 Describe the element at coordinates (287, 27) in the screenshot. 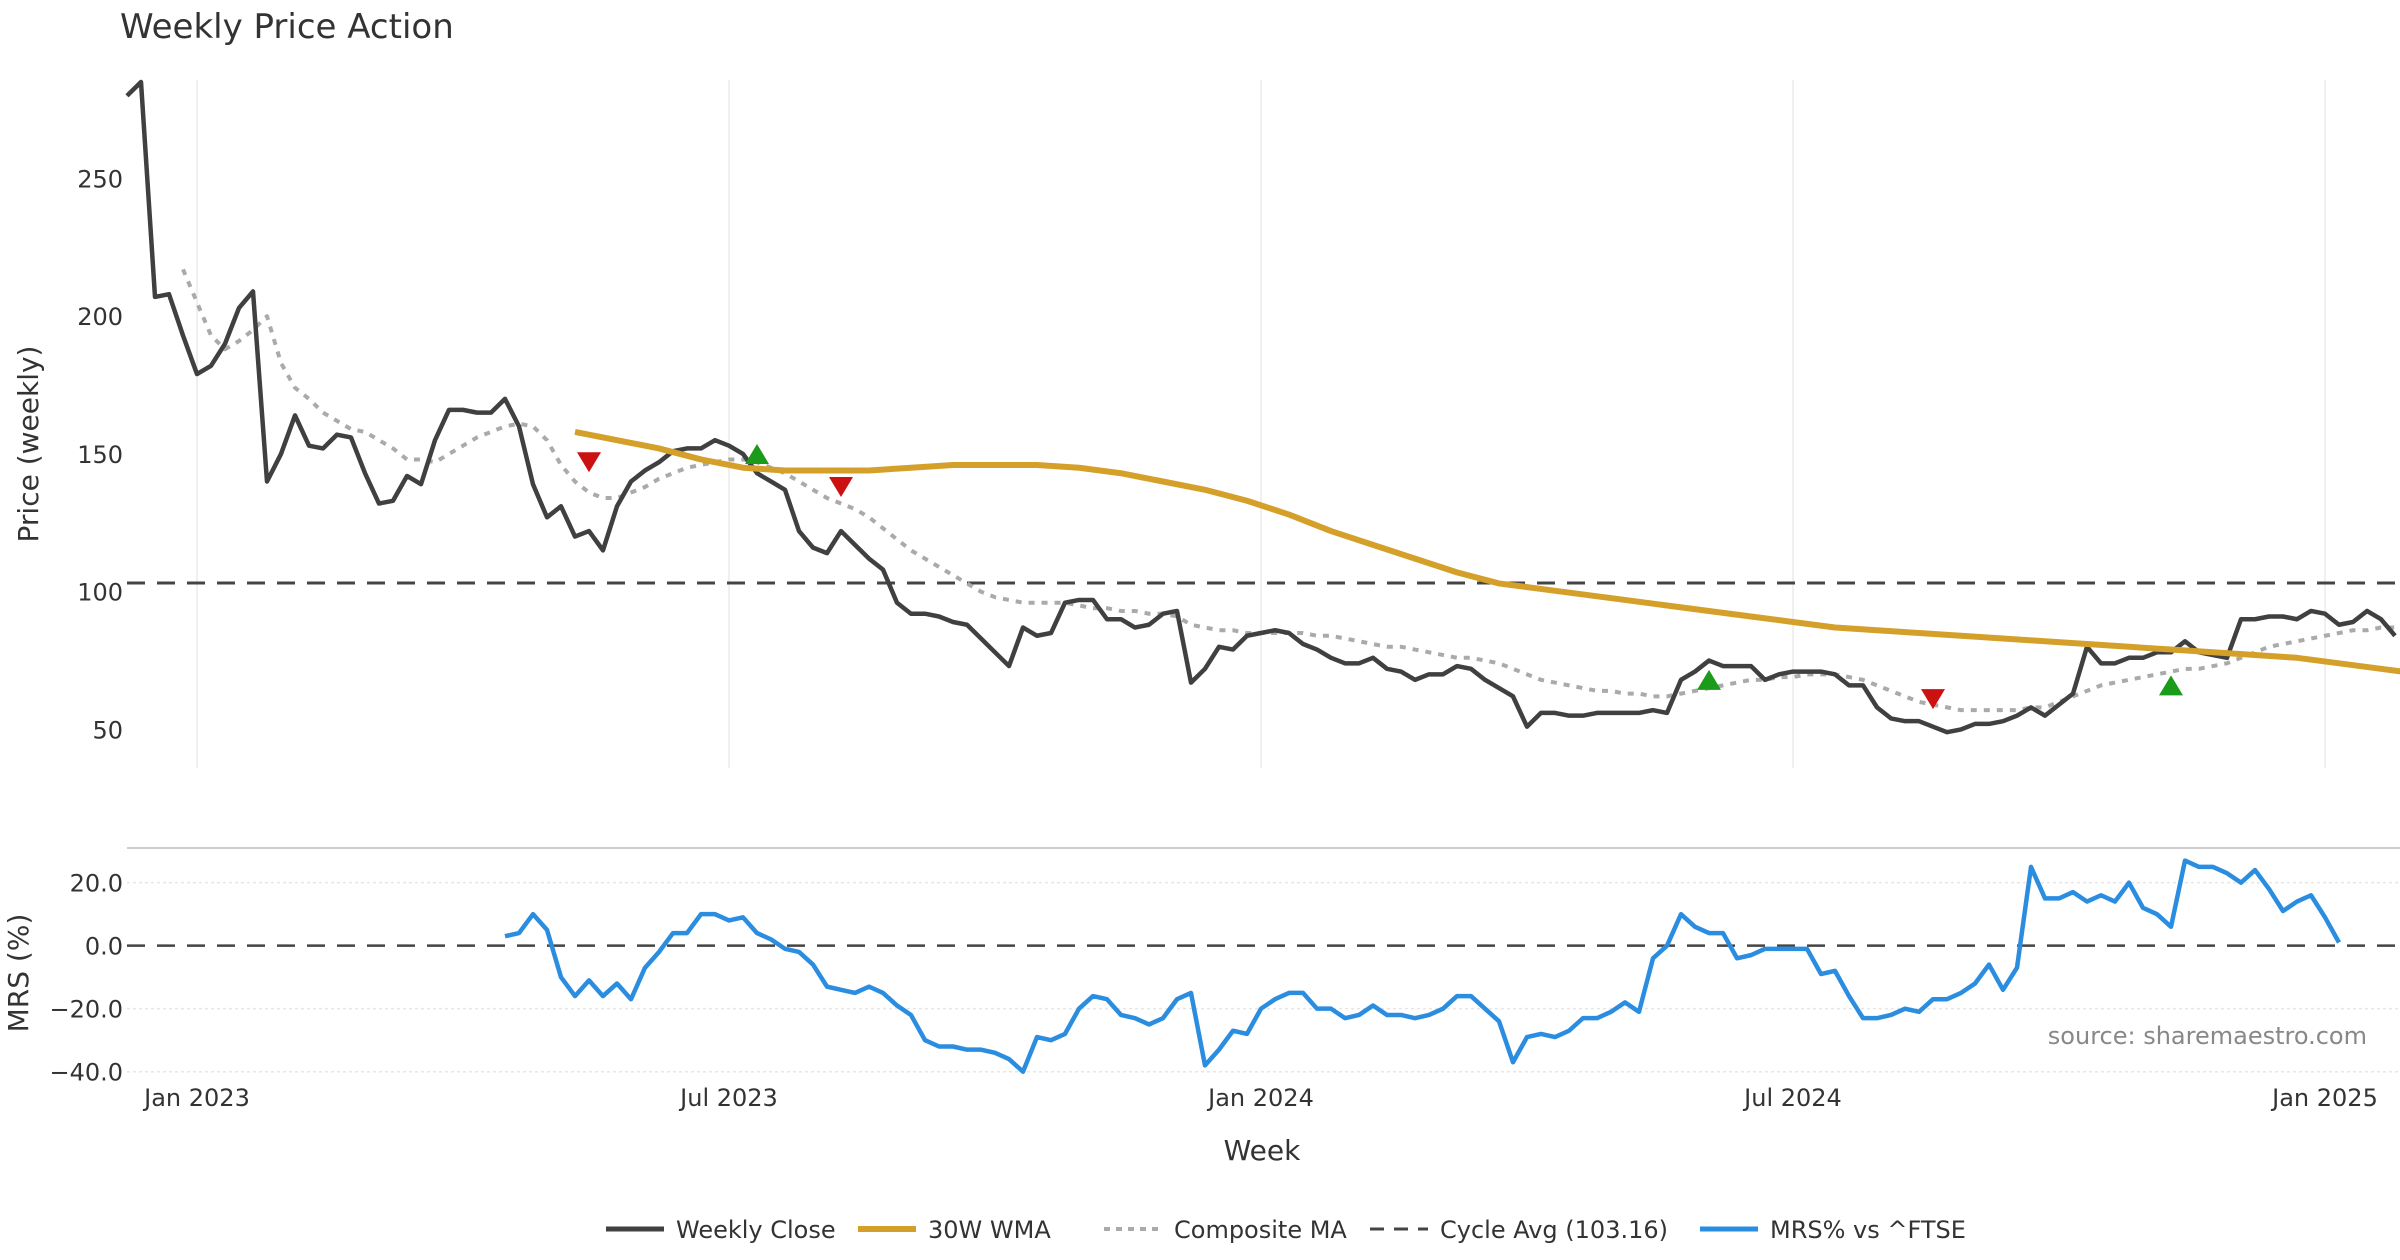

I see `chart-title: Weekly Price Action` at that location.